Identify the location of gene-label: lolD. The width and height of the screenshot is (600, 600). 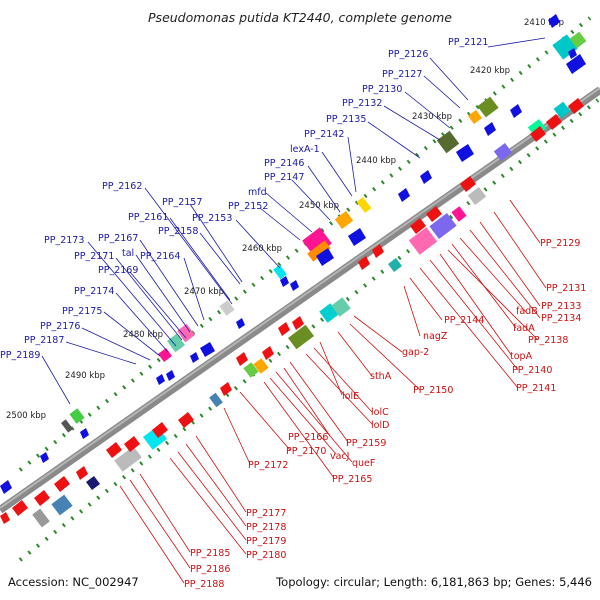
(380, 425).